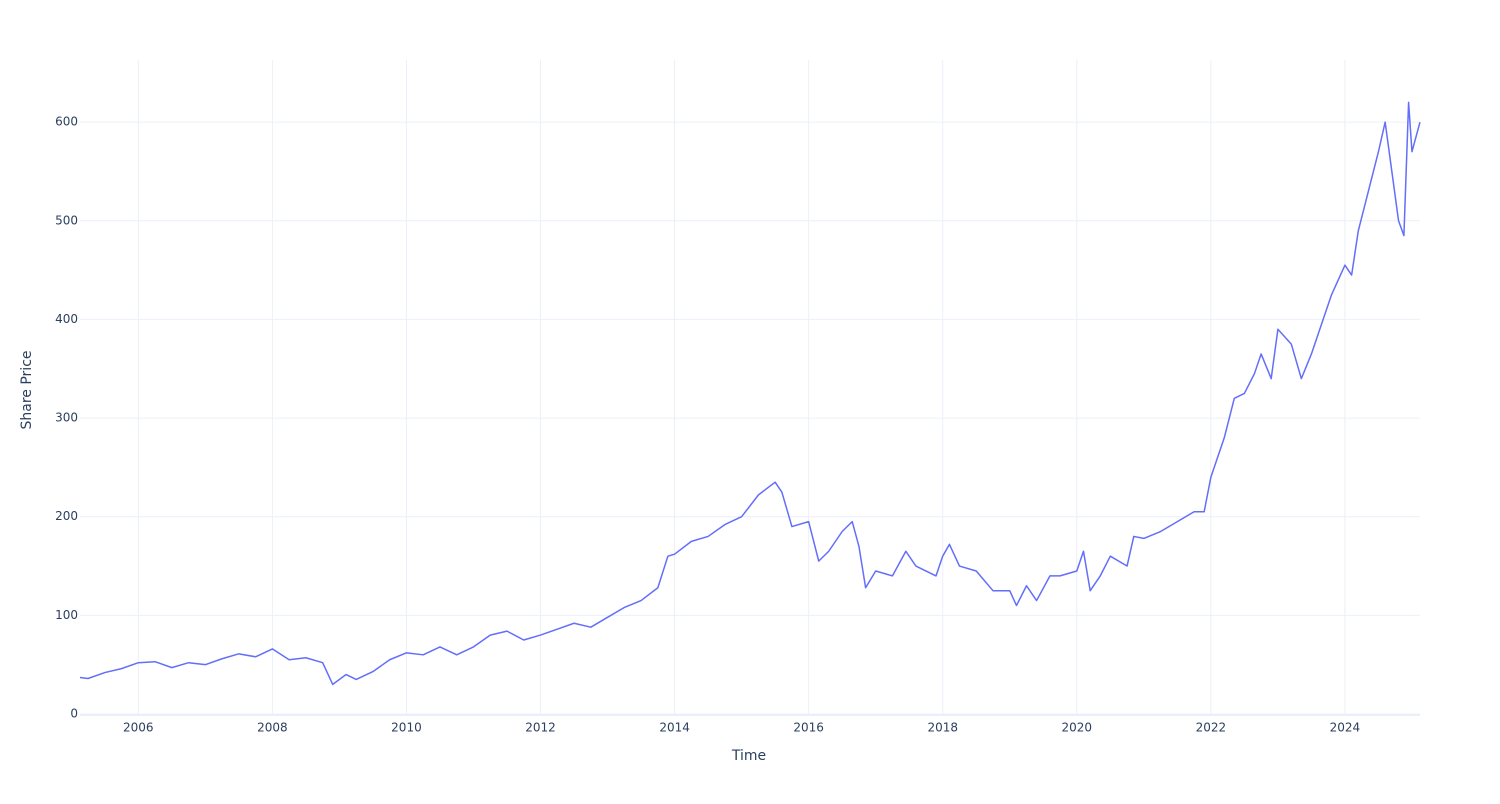 The width and height of the screenshot is (1500, 804). Describe the element at coordinates (66, 418) in the screenshot. I see `y-tick-label: 300` at that location.